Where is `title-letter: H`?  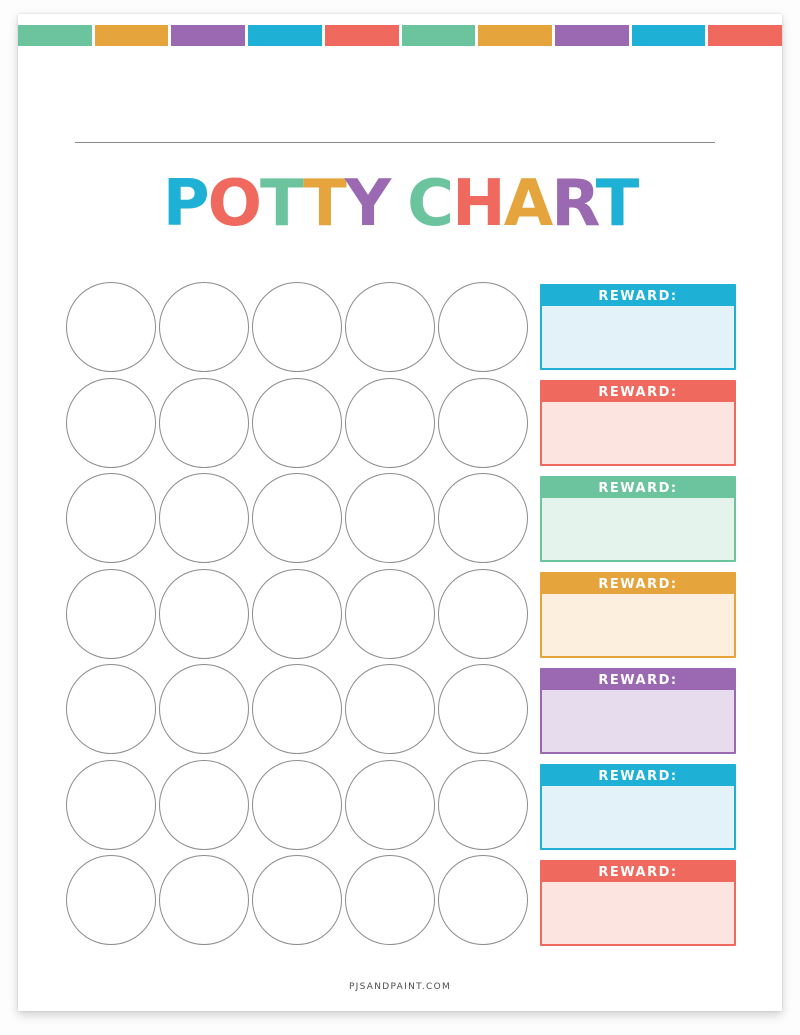
title-letter: H is located at coordinates (479, 204).